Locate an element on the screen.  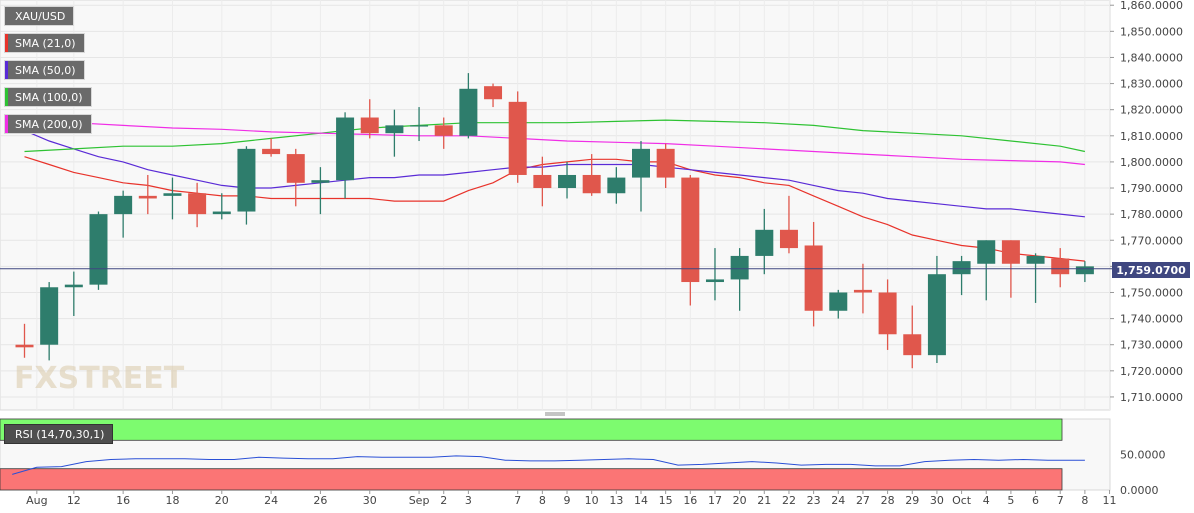
symbol-label: XAU/USD is located at coordinates (39, 16).